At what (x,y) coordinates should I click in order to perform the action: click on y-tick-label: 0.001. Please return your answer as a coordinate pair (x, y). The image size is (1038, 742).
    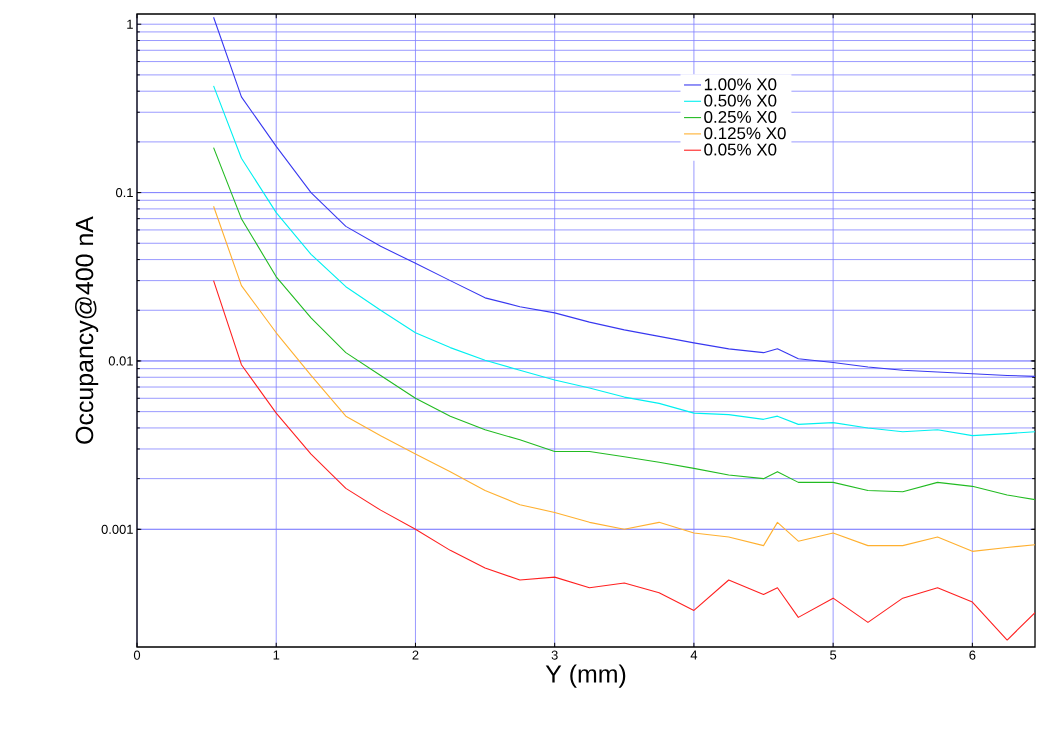
    Looking at the image, I should click on (117, 529).